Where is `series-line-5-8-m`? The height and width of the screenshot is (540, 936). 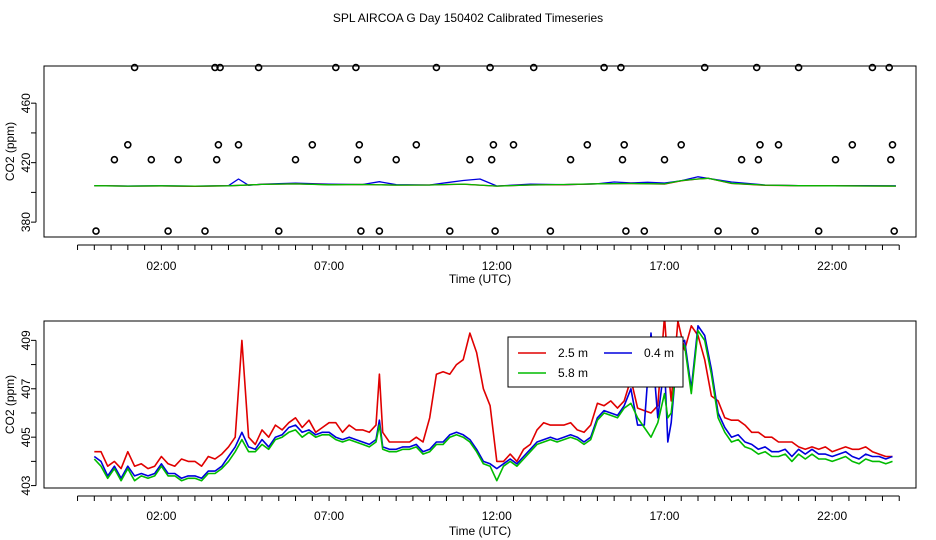 series-line-5-8-m is located at coordinates (495, 182).